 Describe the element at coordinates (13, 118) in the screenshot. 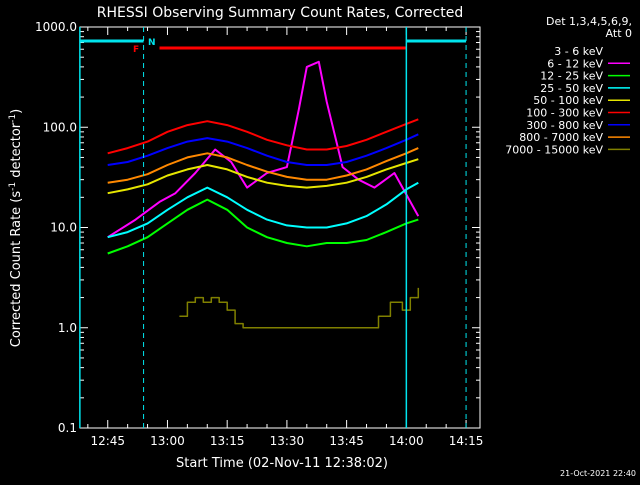

I see `y-axis-label-sup2: -1` at that location.